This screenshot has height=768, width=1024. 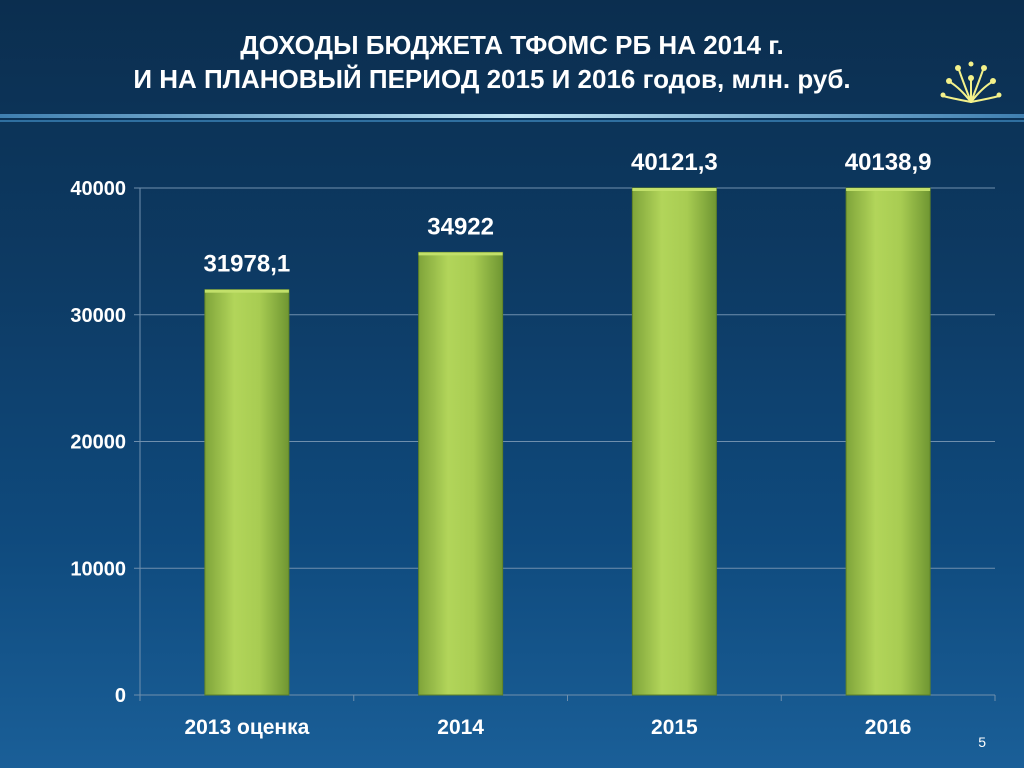 What do you see at coordinates (982, 742) in the screenshot?
I see `page-number: 5` at bounding box center [982, 742].